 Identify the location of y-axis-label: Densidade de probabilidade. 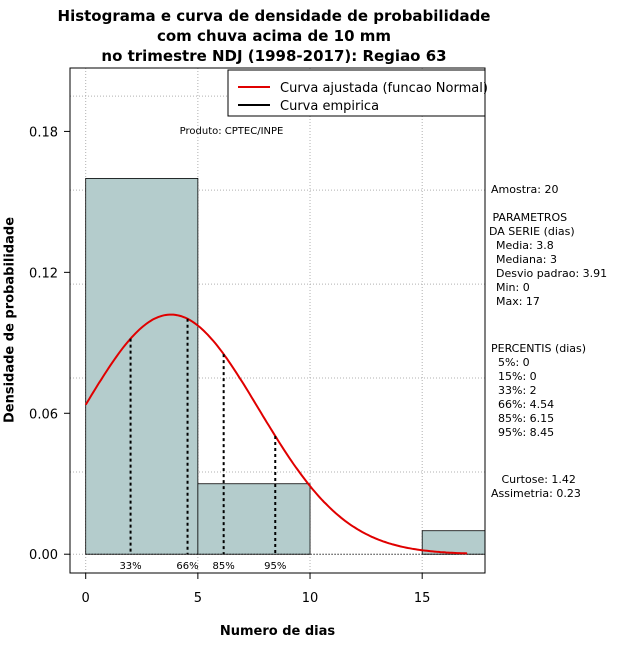
(10, 320).